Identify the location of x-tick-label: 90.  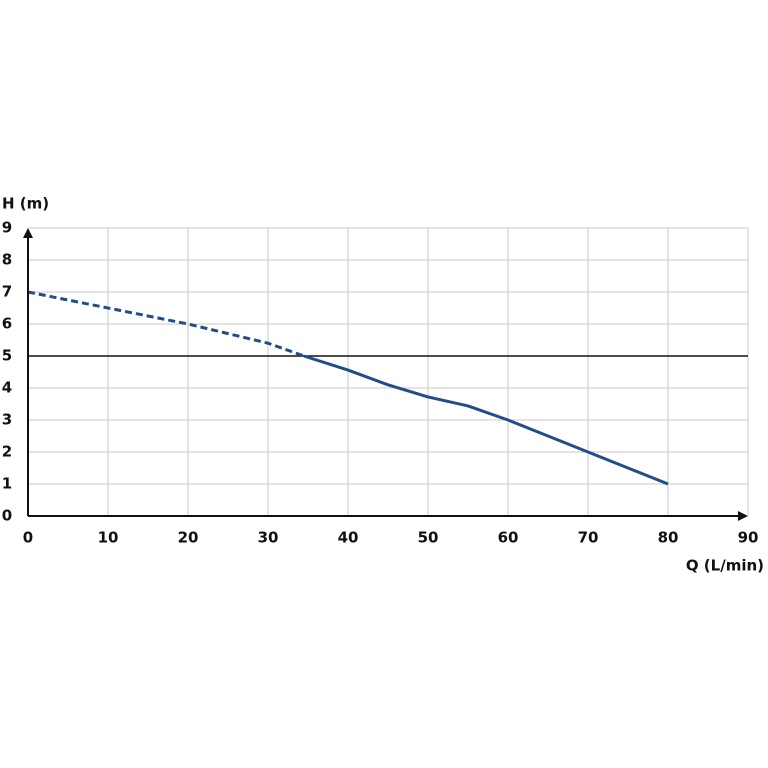
(748, 538).